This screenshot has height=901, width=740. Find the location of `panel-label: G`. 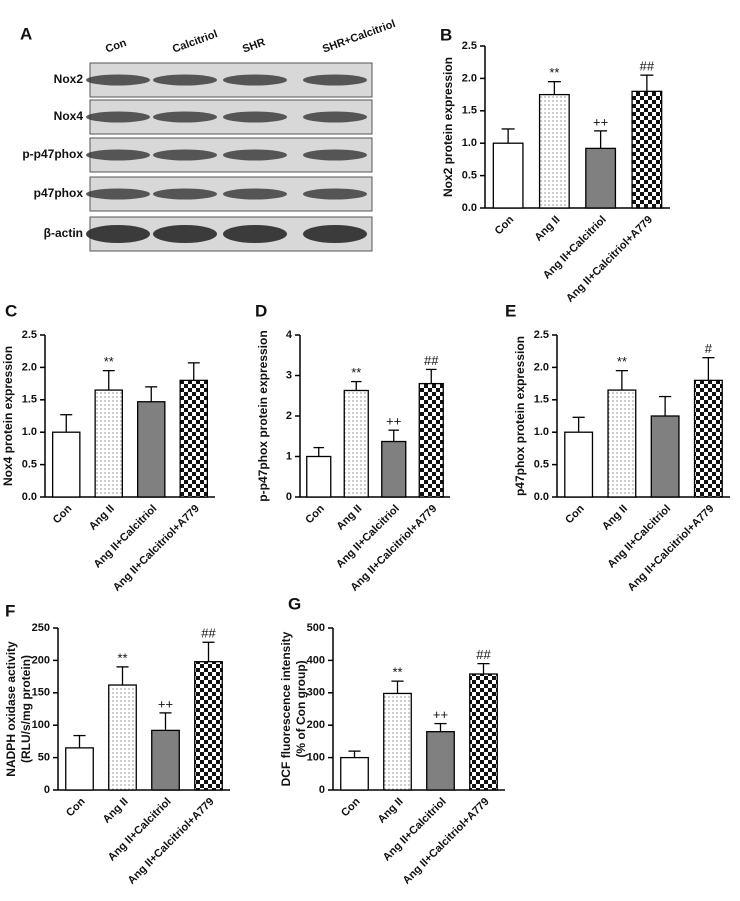

panel-label: G is located at coordinates (294, 603).